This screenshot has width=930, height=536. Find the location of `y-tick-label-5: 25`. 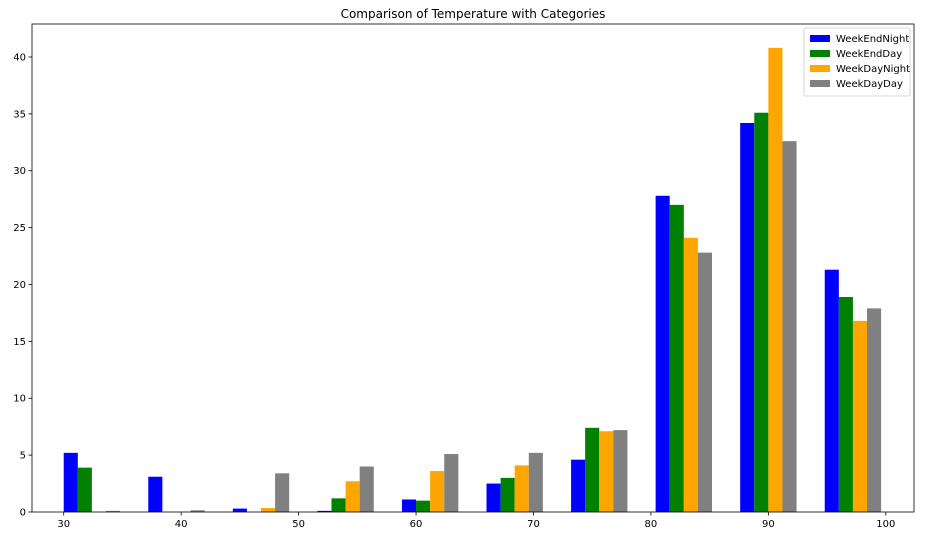

y-tick-label-5: 25 is located at coordinates (19, 228).